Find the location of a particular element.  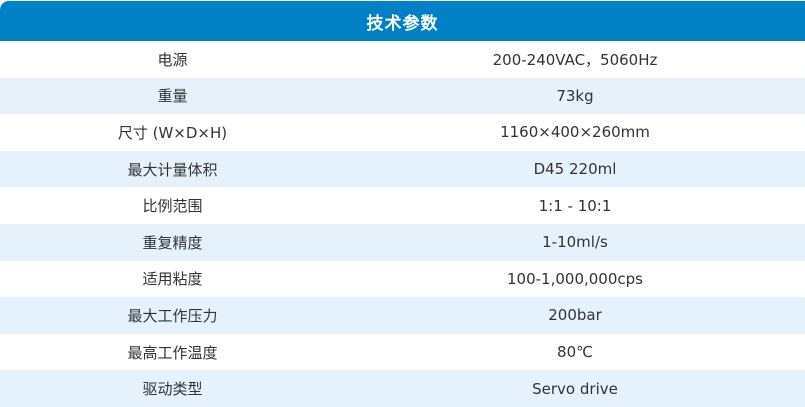

spec-value: Servo drive is located at coordinates (575, 388).